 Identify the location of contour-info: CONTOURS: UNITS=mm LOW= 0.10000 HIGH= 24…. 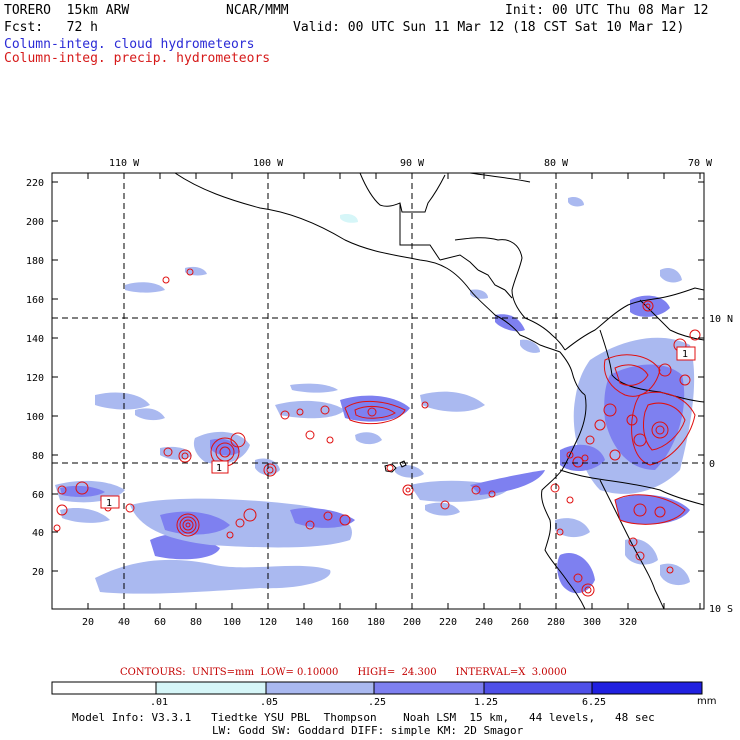
(343, 672).